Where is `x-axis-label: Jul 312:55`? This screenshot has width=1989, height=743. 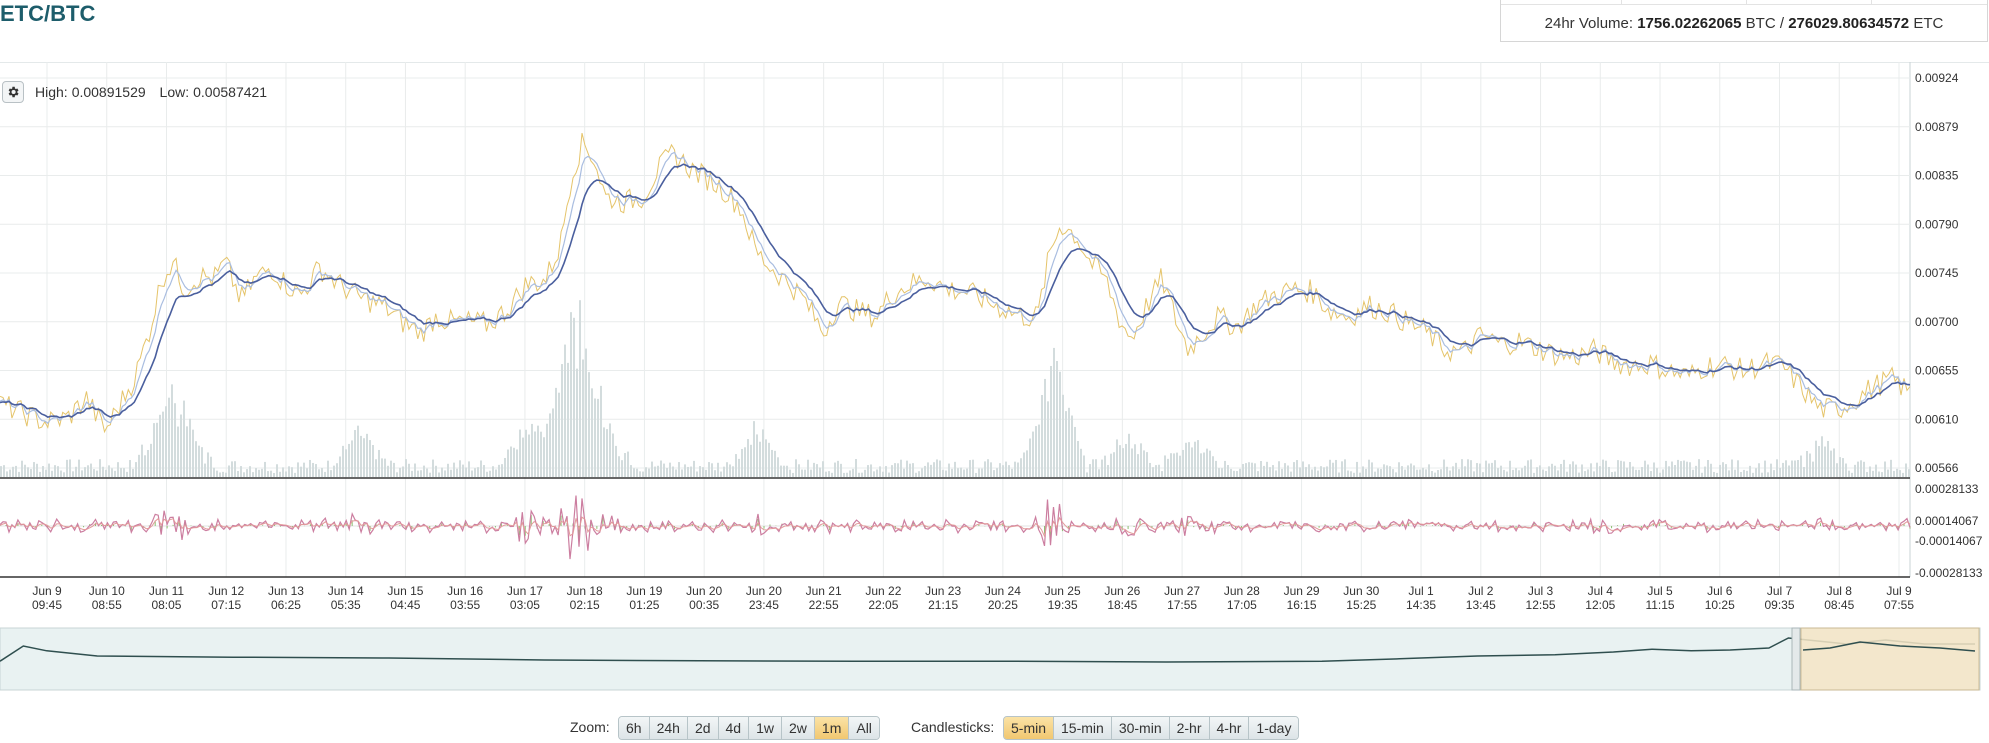 x-axis-label: Jul 312:55 is located at coordinates (1541, 598).